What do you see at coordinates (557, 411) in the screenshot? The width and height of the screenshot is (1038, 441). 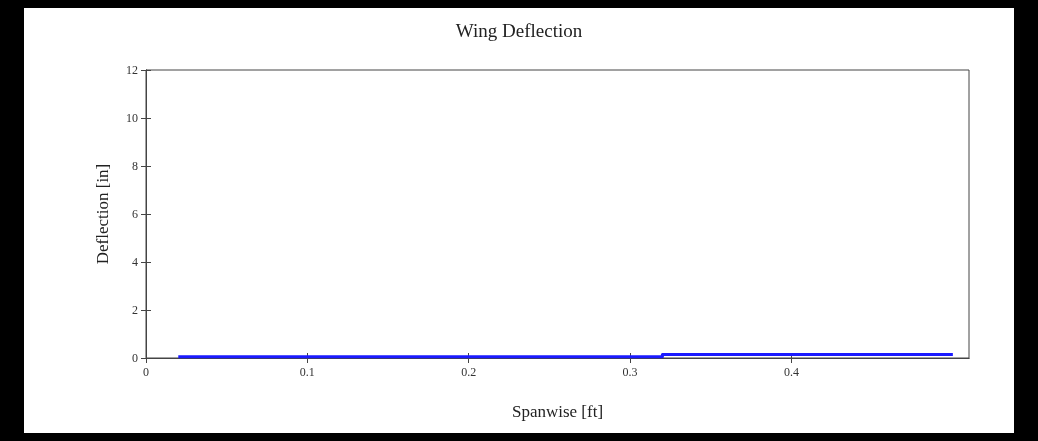 I see `x-axis-title: Spanwise [ft]` at bounding box center [557, 411].